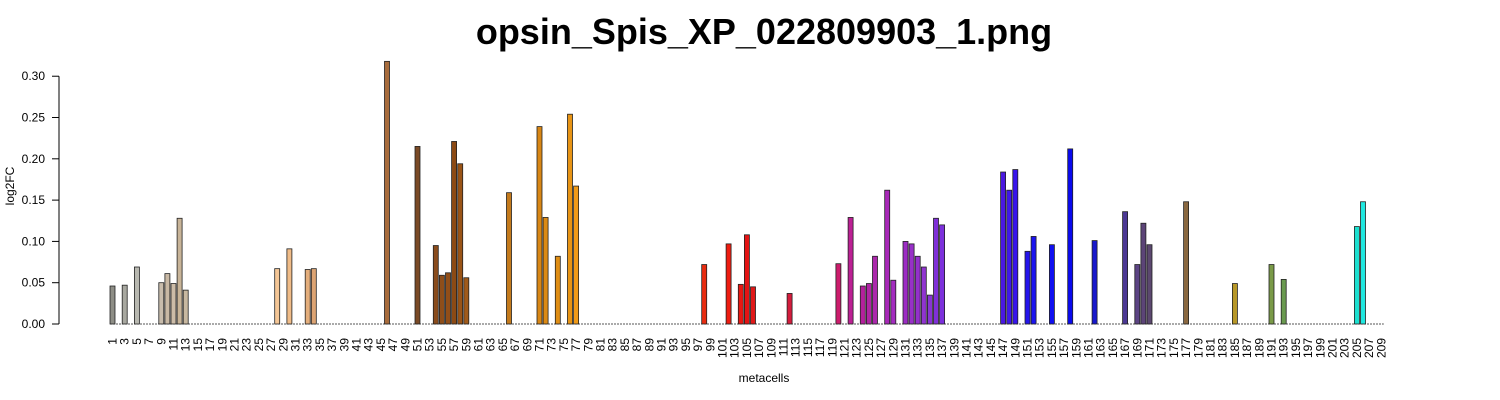 The height and width of the screenshot is (400, 1500). I want to click on x-tick-label: 85, so click(625, 345).